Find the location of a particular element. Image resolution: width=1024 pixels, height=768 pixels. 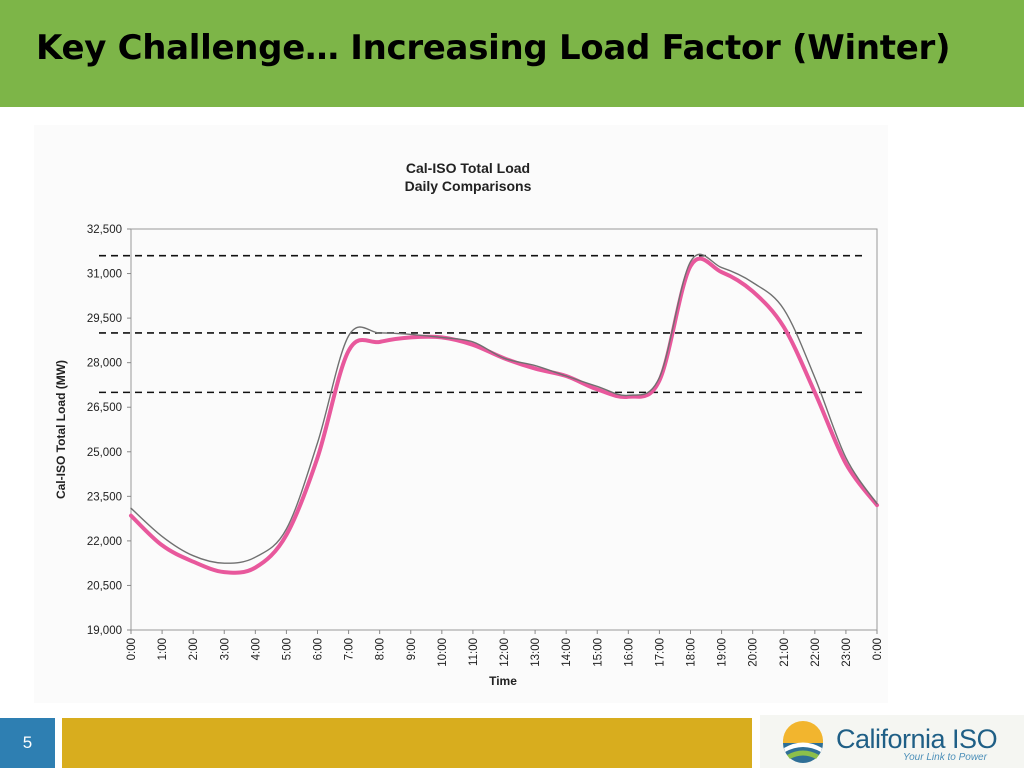

footer-bar is located at coordinates (407, 743).